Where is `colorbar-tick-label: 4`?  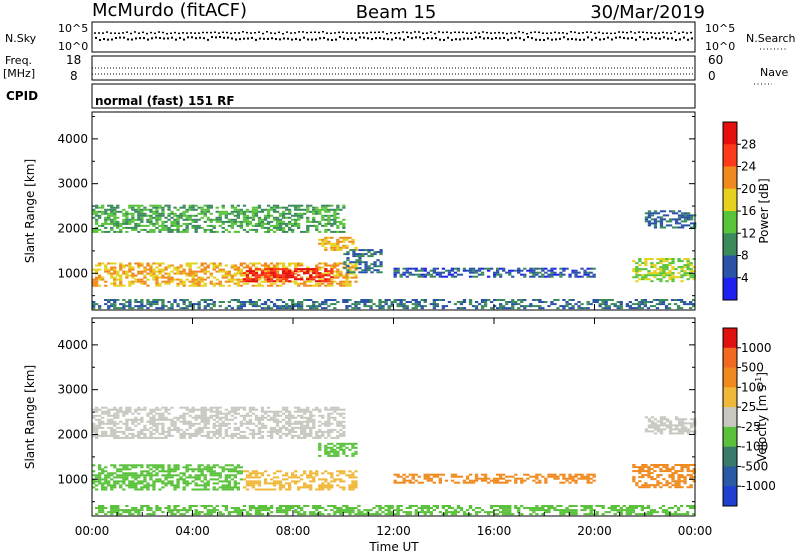
colorbar-tick-label: 4 is located at coordinates (745, 278).